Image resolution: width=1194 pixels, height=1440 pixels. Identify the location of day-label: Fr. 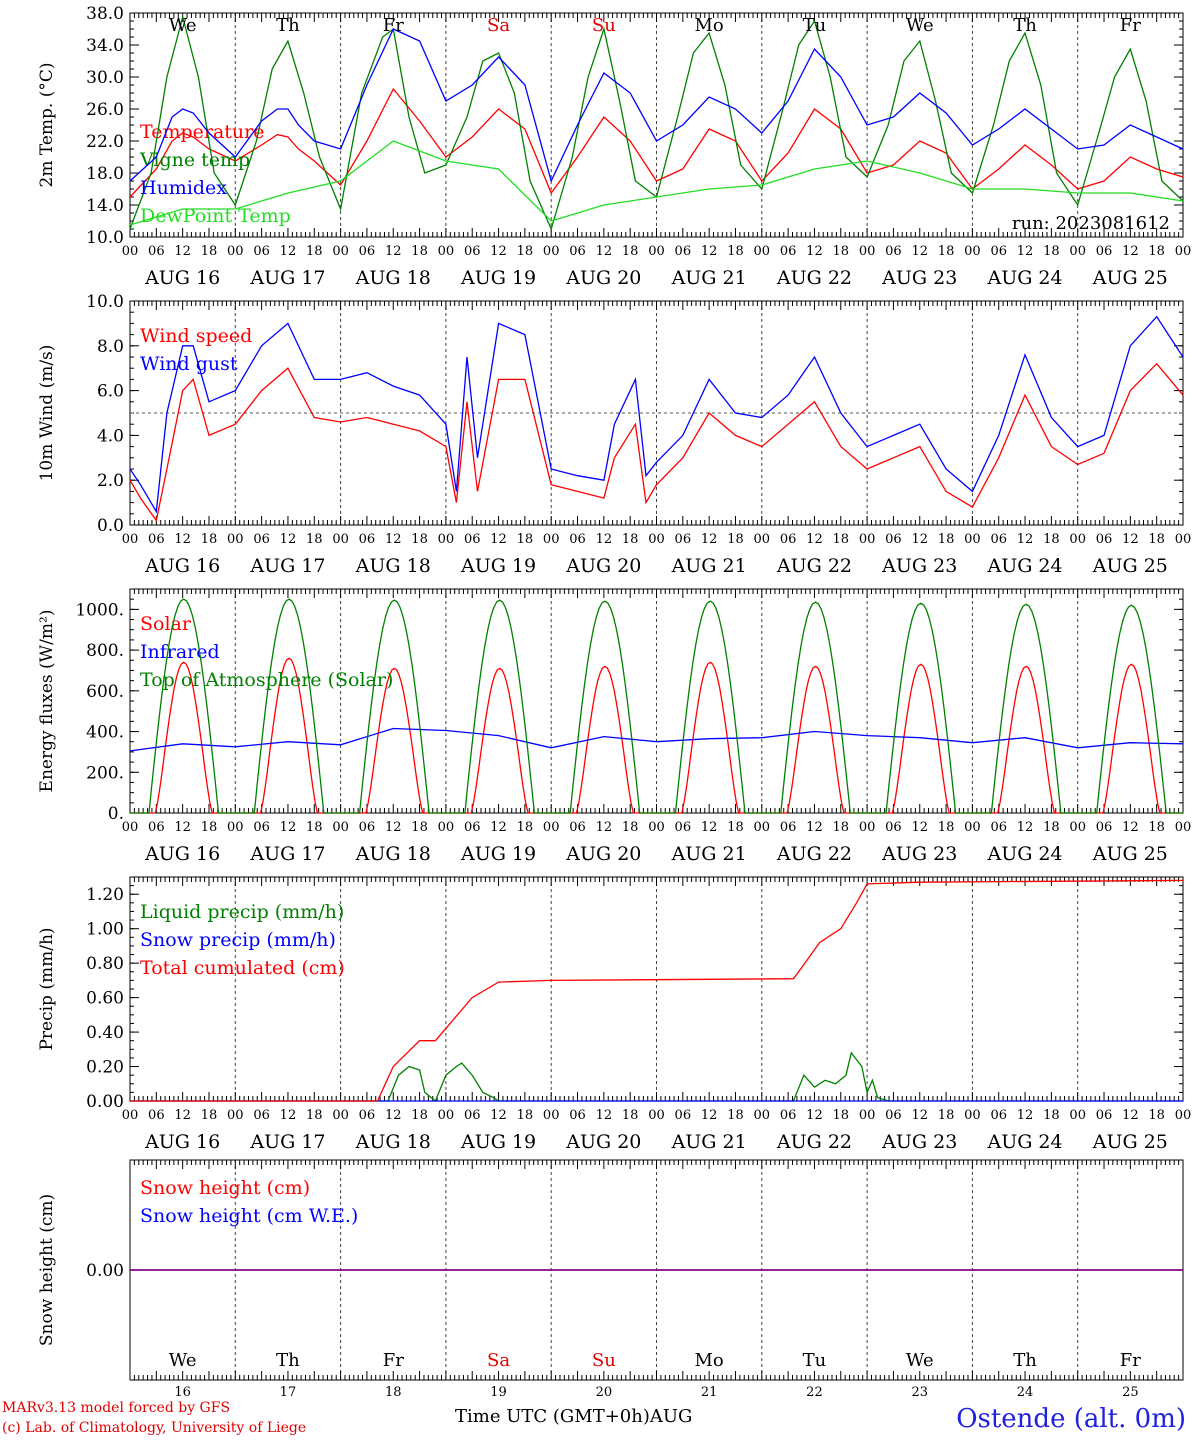
(393, 1360).